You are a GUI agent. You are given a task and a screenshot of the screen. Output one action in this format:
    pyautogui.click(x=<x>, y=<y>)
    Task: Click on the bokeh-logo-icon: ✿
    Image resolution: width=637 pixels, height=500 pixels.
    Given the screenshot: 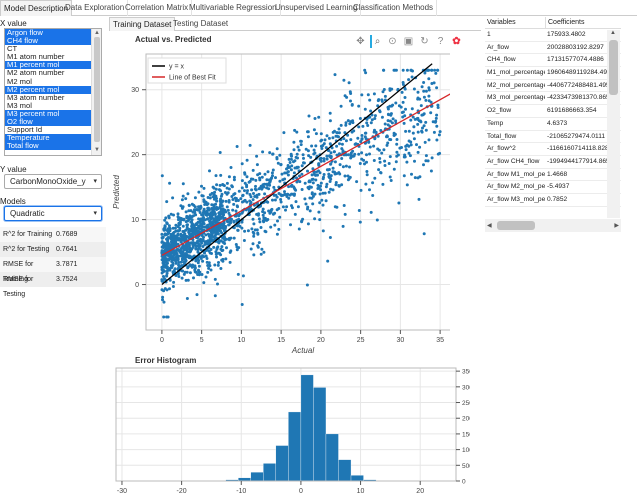 What is the action you would take?
    pyautogui.click(x=456, y=41)
    